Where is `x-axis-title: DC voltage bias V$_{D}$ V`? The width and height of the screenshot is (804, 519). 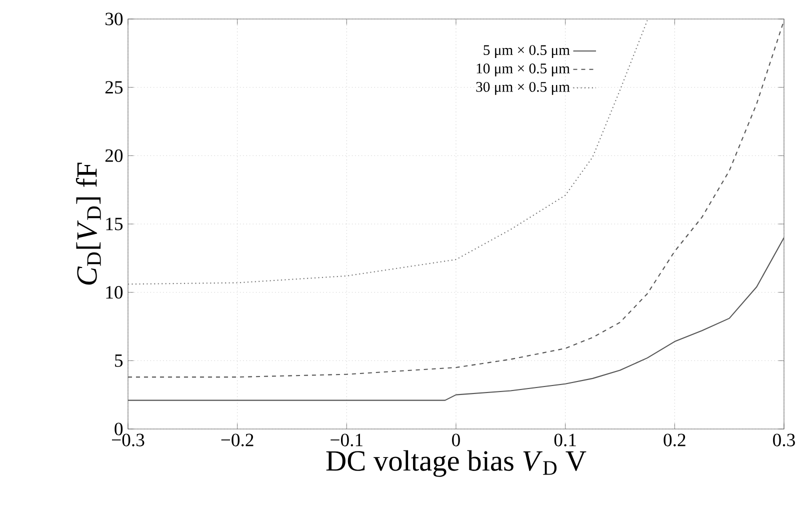 x-axis-title: DC voltage bias V$_{D}$ V is located at coordinates (456, 463).